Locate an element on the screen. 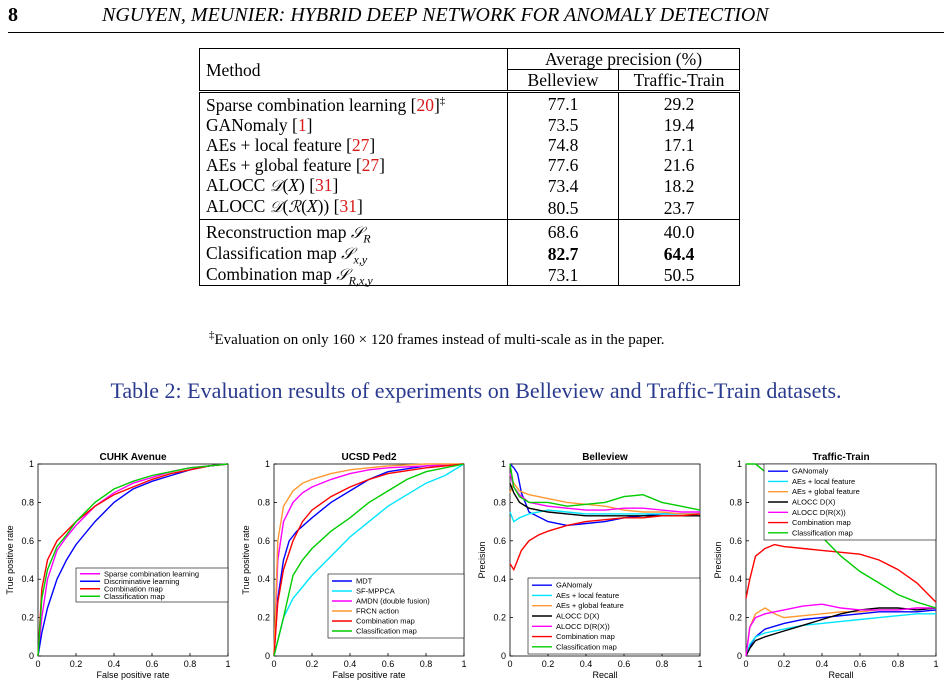 This screenshot has height=691, width=952. y-tick-label: 0 is located at coordinates (739, 656).